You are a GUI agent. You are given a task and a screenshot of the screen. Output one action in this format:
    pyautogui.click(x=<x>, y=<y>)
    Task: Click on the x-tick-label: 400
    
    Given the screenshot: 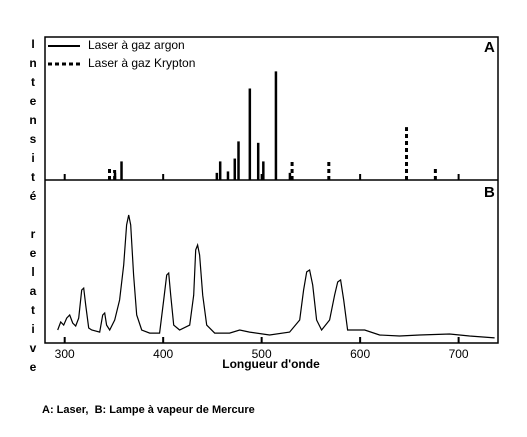 What is the action you would take?
    pyautogui.click(x=163, y=354)
    